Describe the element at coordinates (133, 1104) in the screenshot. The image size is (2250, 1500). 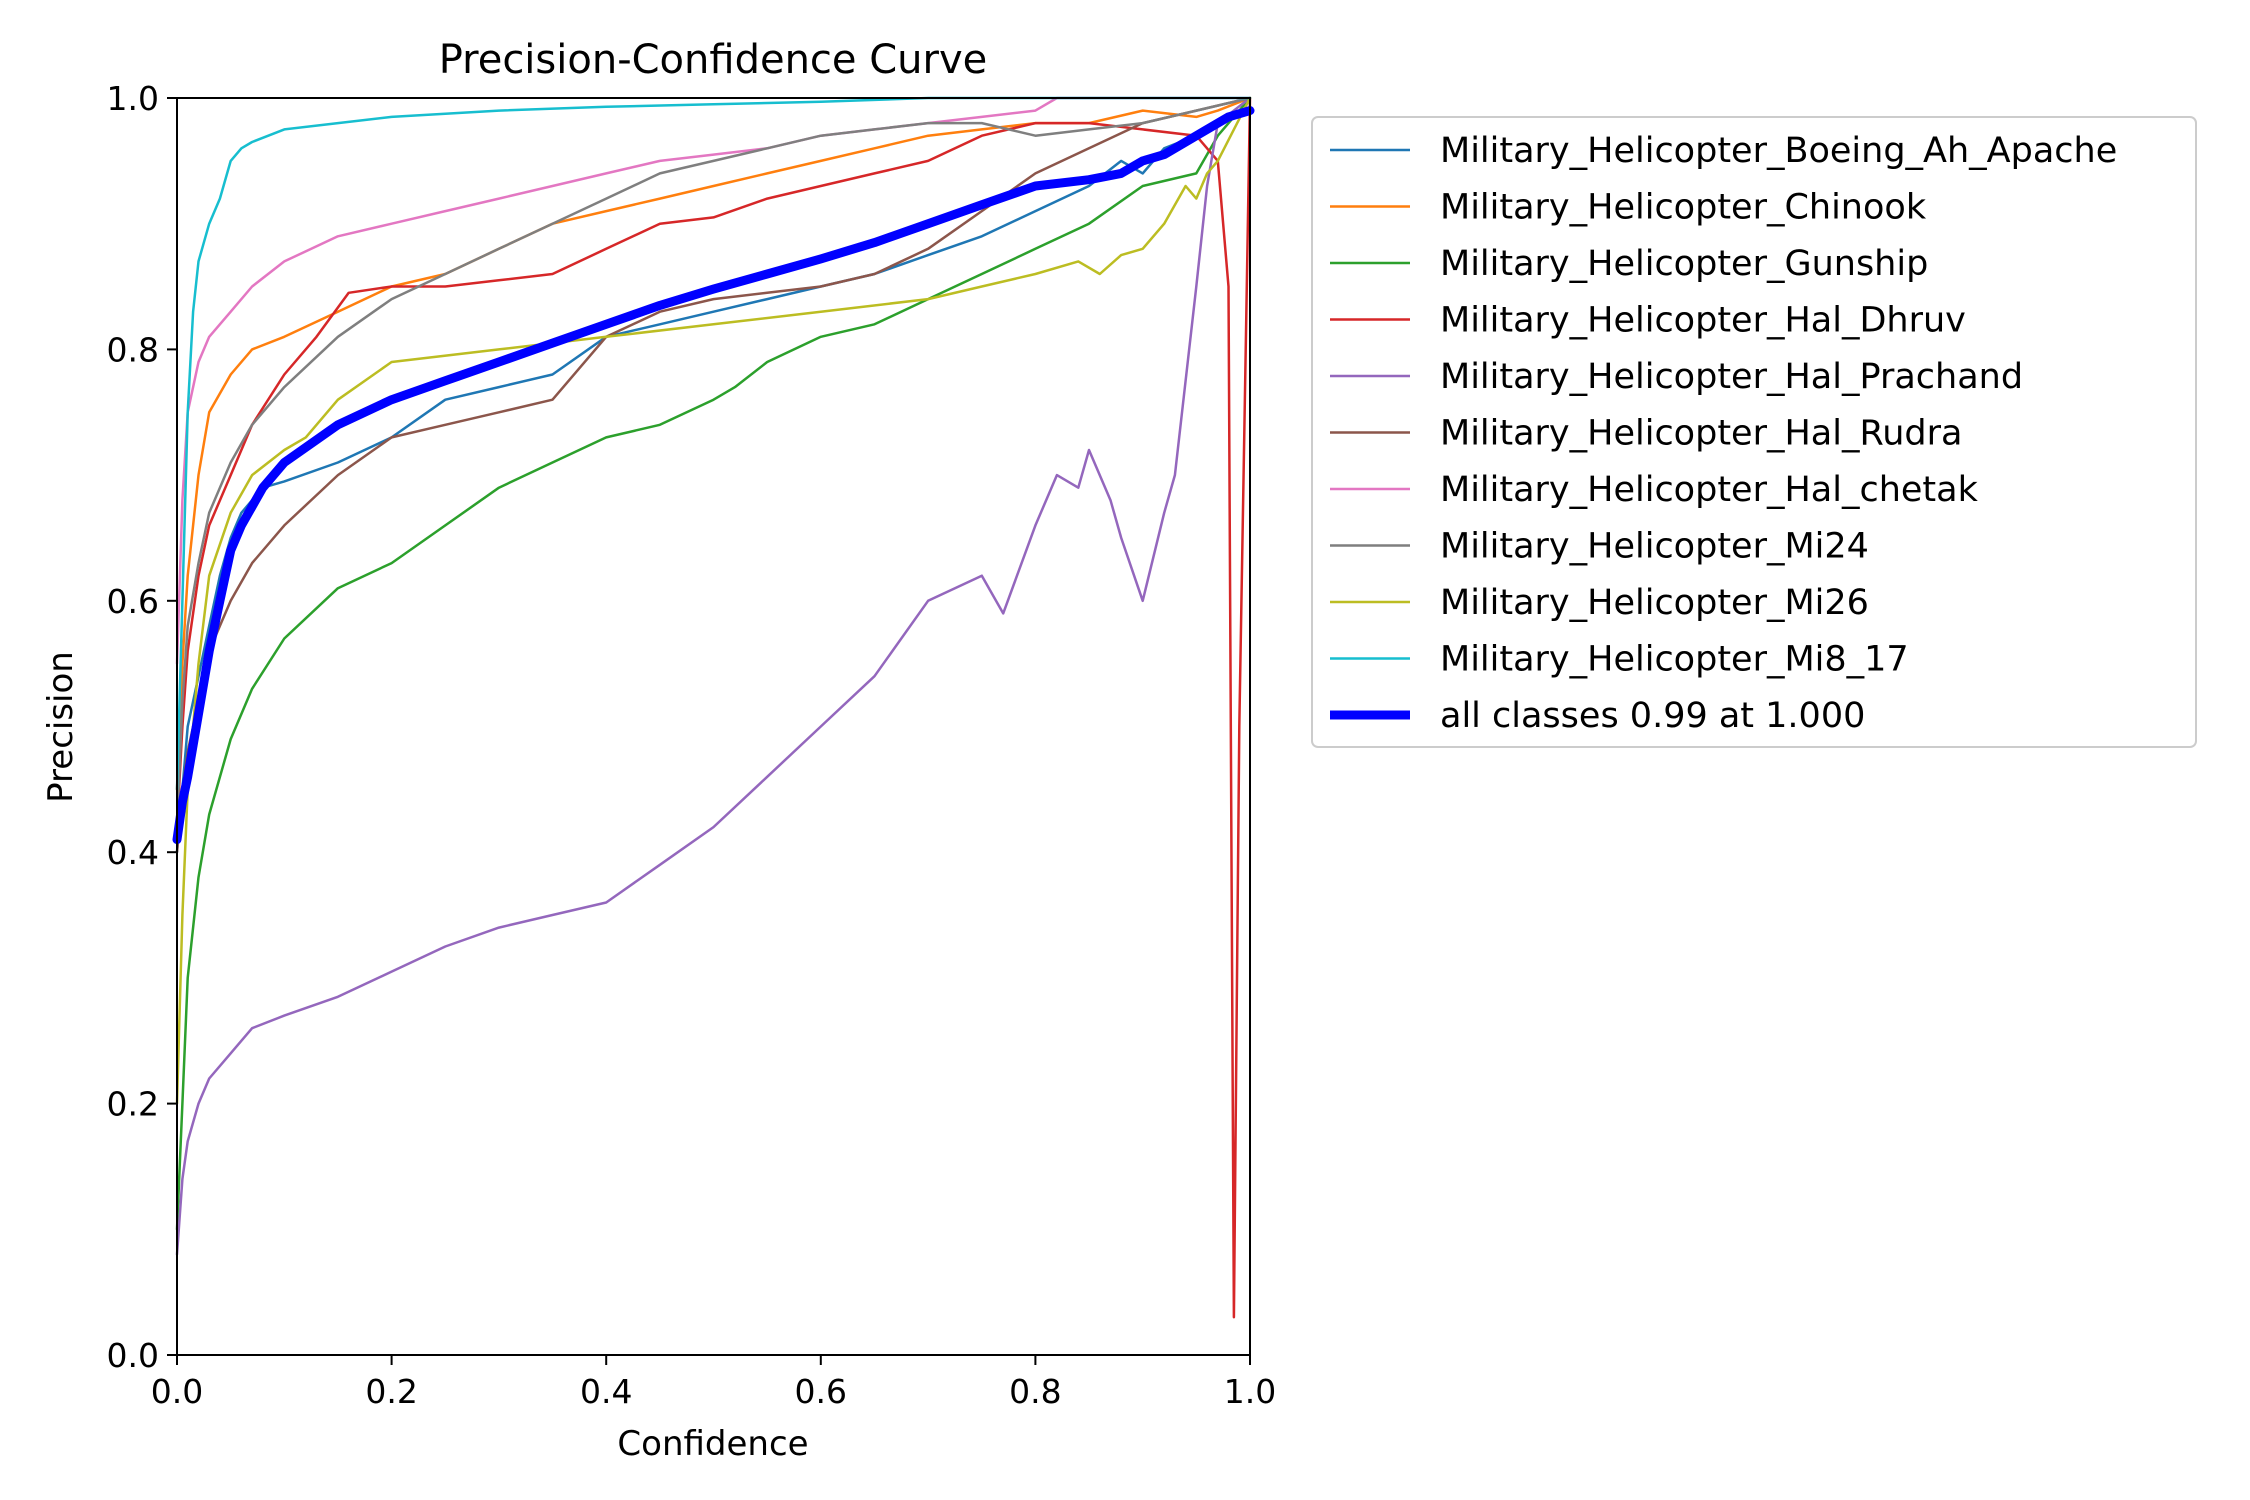
I see `y-tick-label: 0.2` at that location.